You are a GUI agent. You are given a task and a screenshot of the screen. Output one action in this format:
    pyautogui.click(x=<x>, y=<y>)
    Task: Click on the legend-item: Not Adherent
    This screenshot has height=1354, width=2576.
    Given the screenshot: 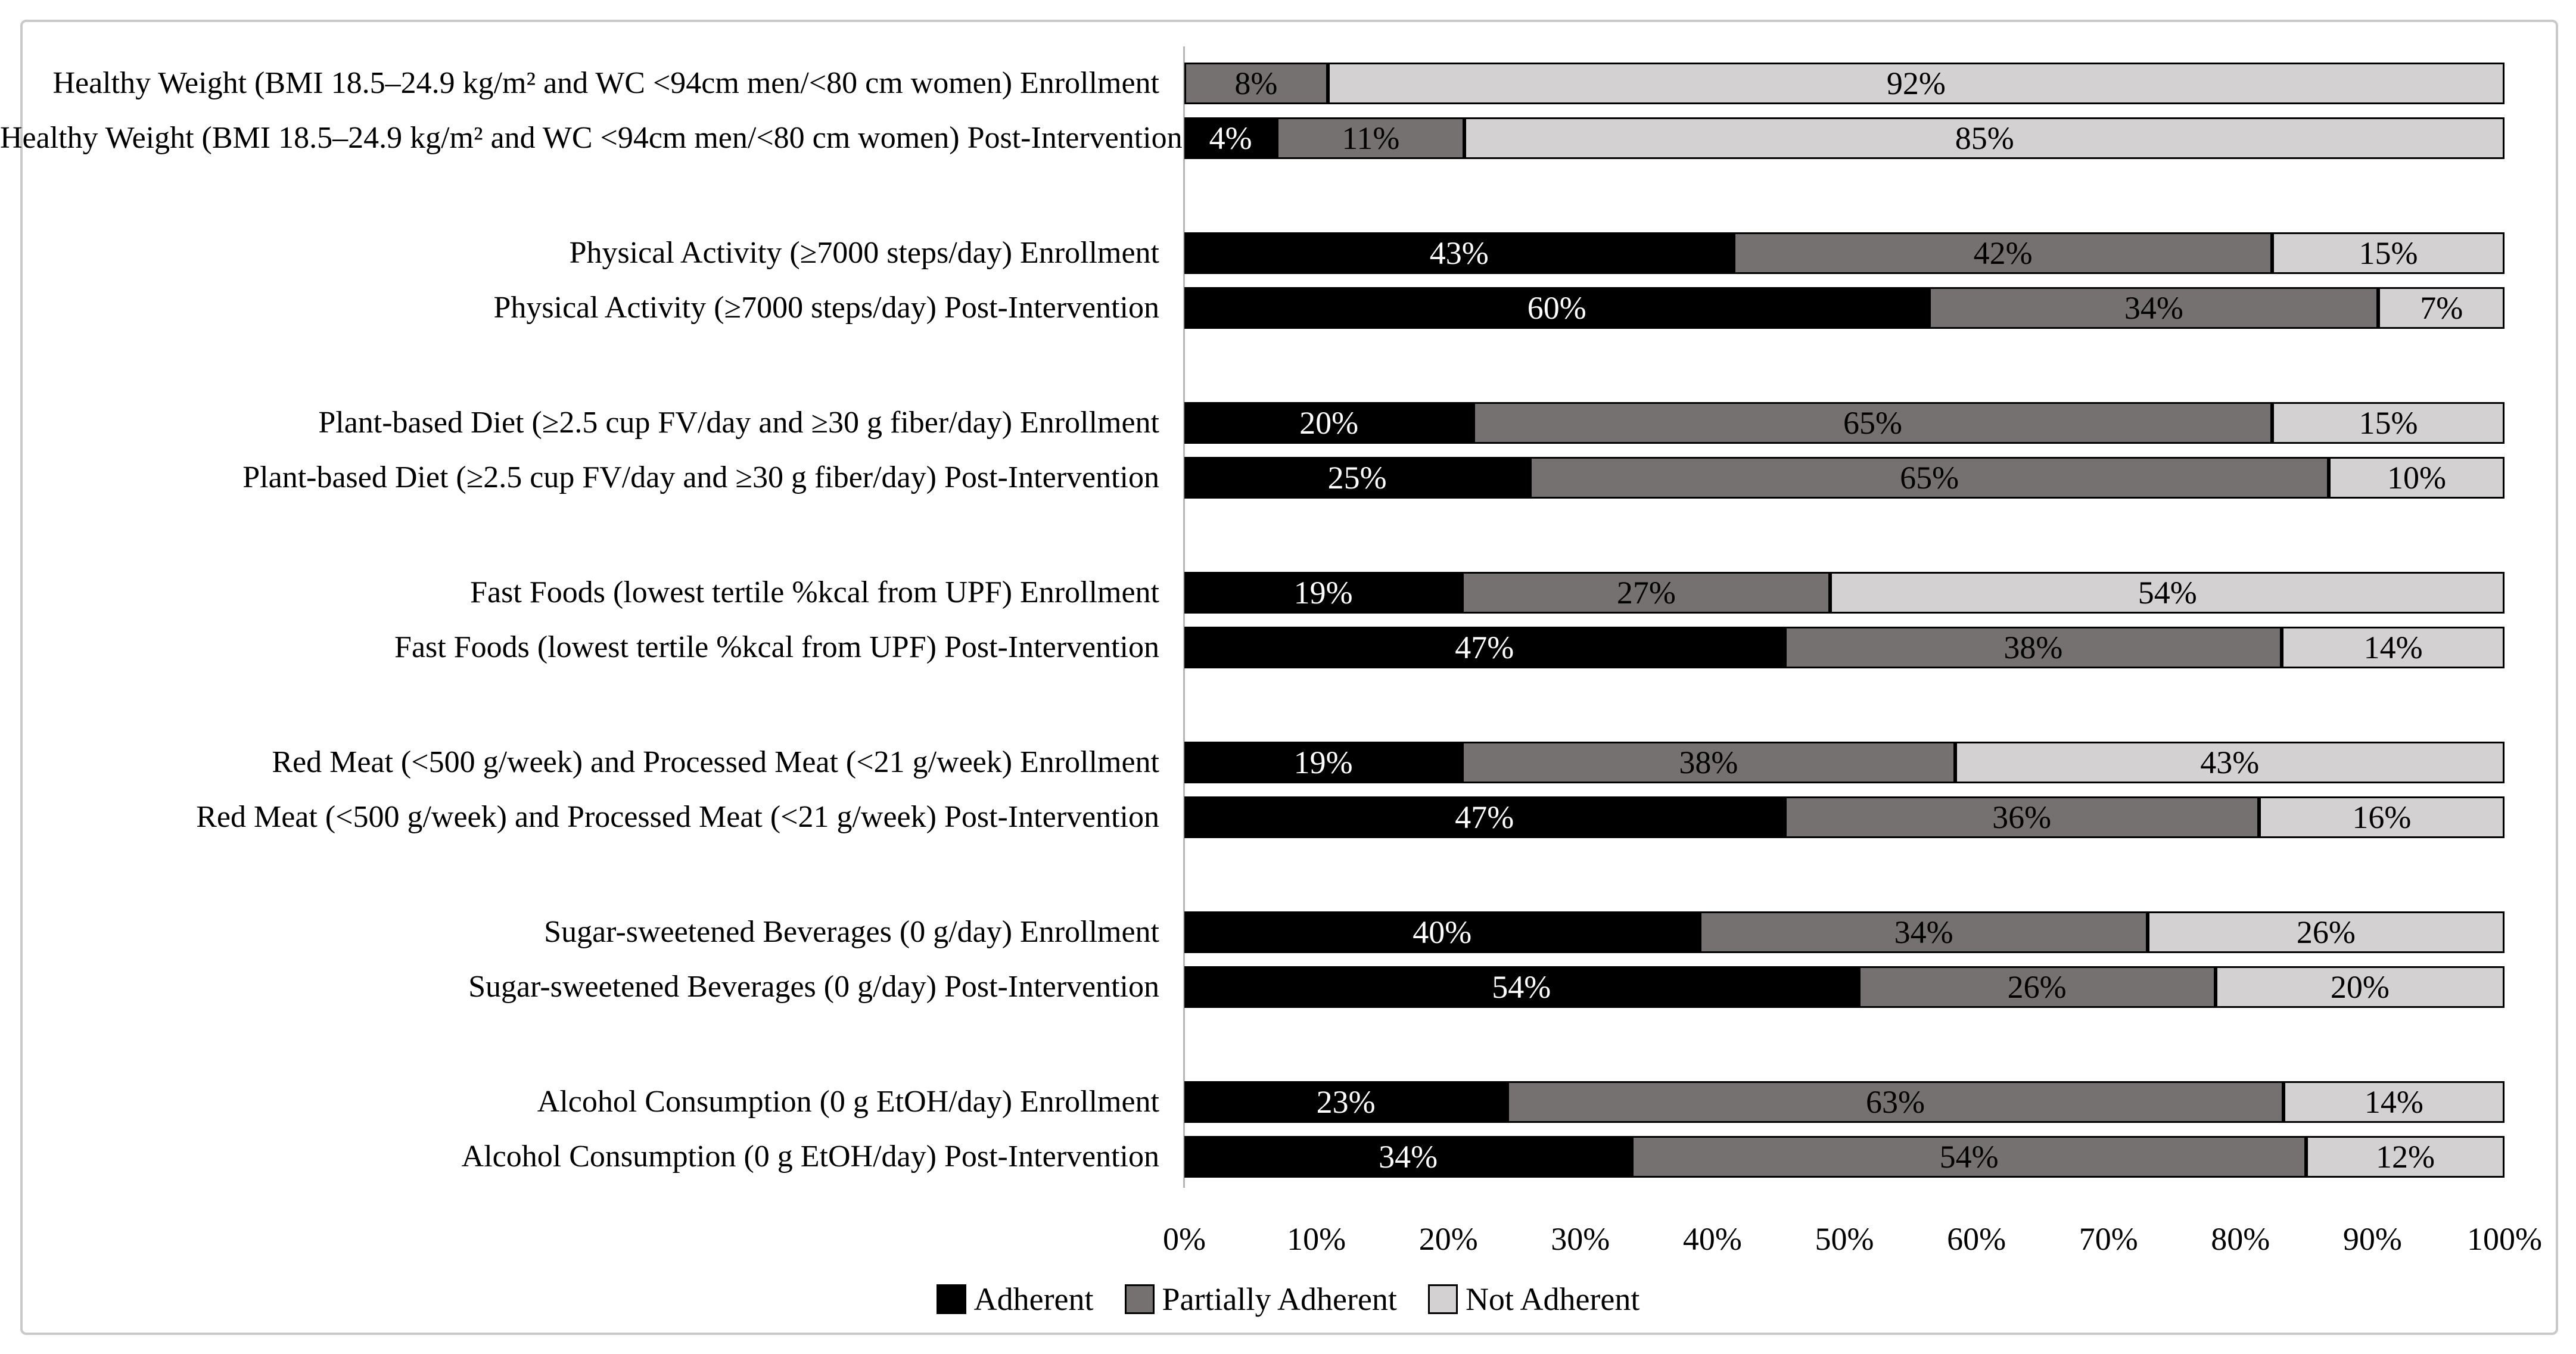 What is the action you would take?
    pyautogui.click(x=1533, y=1299)
    